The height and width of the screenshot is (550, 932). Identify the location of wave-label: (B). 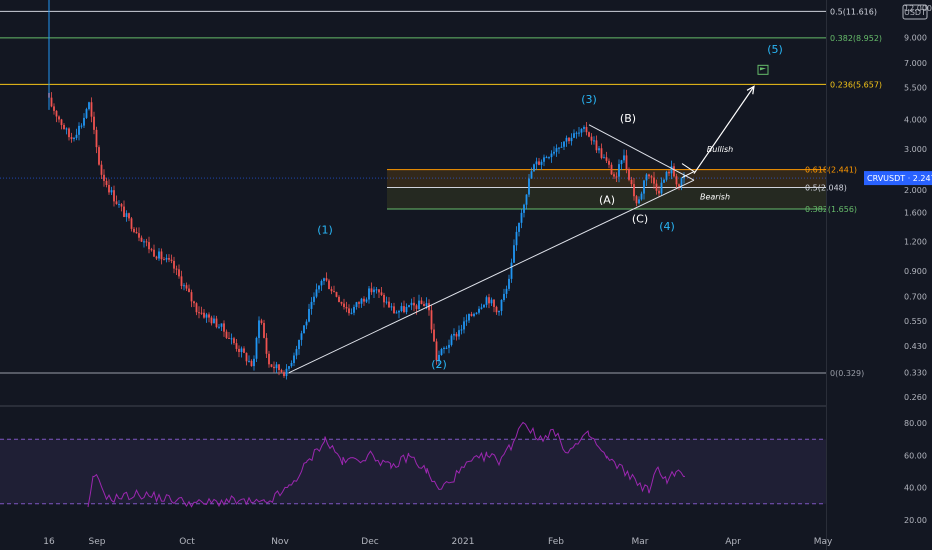
(628, 118).